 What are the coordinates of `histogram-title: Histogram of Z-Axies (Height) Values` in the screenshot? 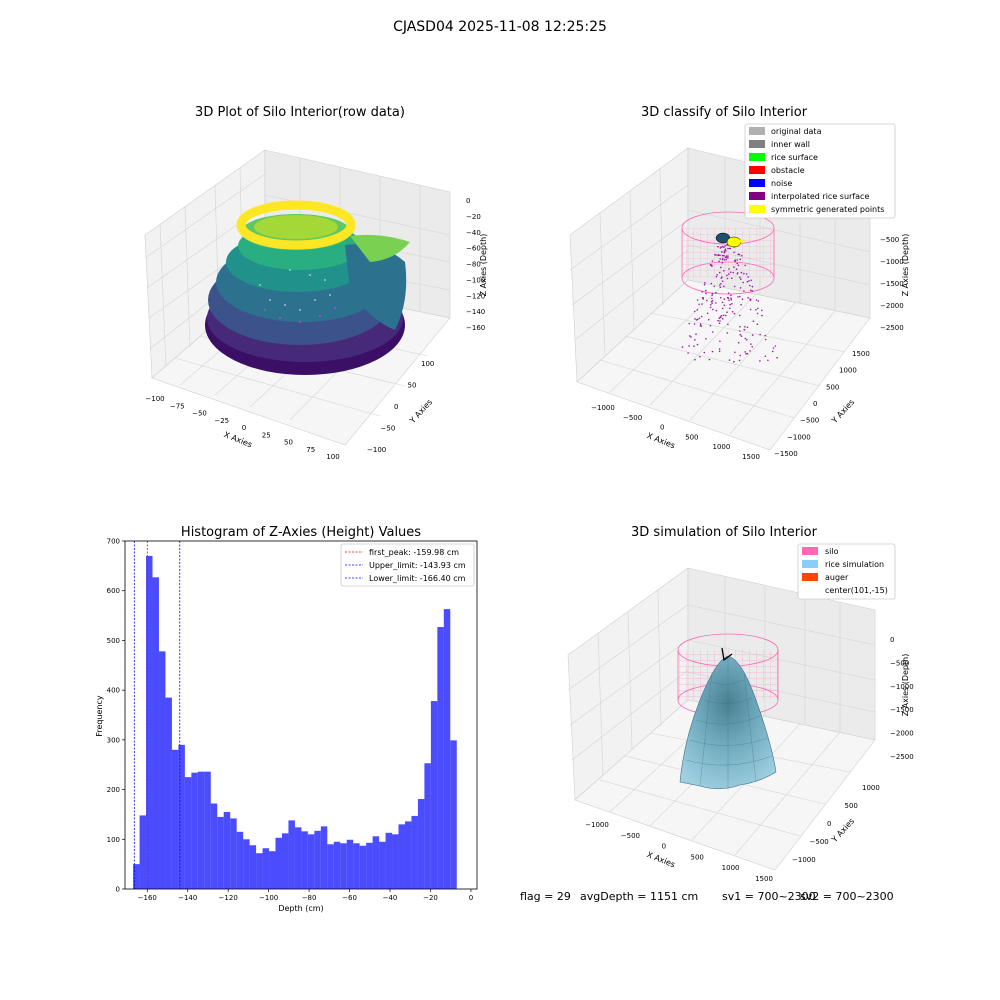 It's located at (301, 532).